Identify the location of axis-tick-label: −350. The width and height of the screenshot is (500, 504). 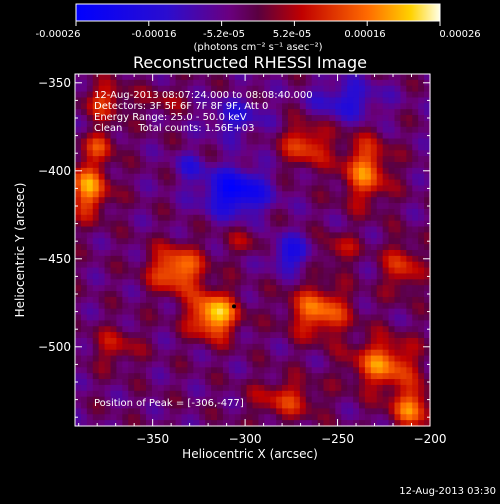
(152, 439).